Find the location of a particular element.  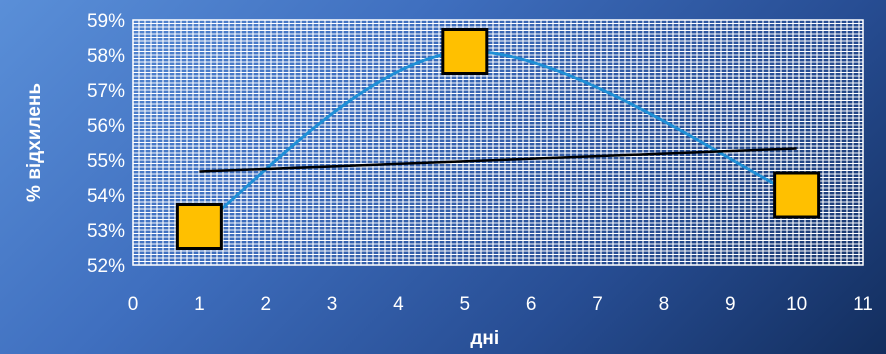

x-tick-label: 5 is located at coordinates (465, 304).